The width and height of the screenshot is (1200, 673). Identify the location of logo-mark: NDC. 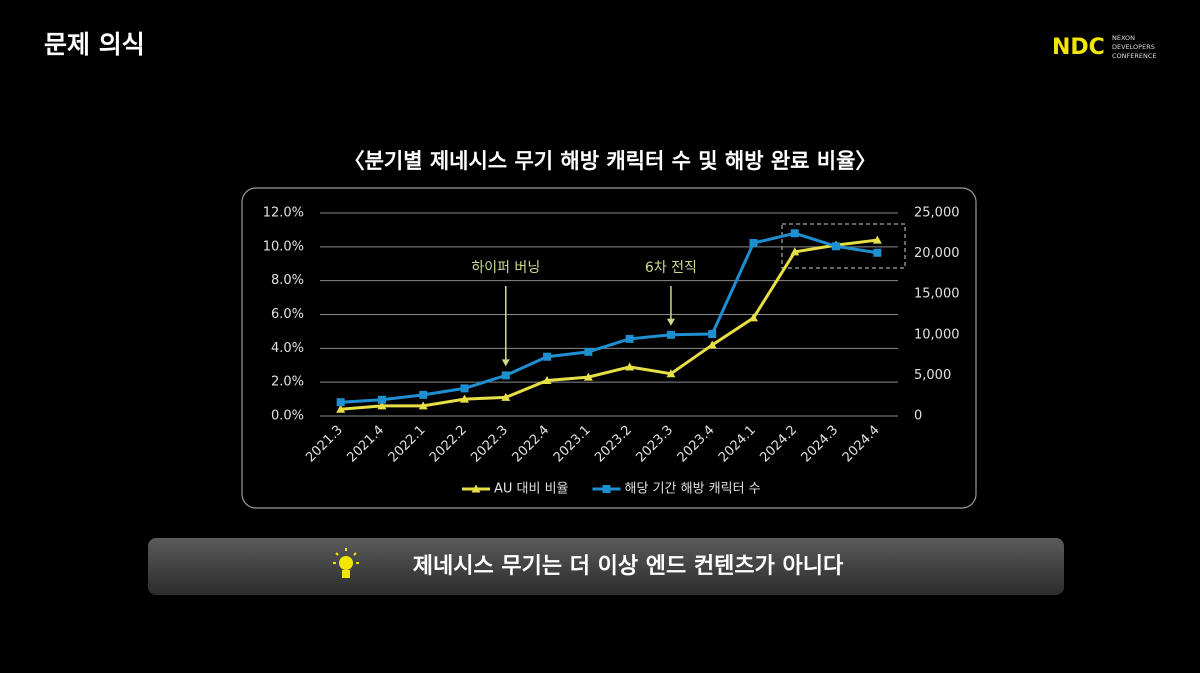
(1078, 47).